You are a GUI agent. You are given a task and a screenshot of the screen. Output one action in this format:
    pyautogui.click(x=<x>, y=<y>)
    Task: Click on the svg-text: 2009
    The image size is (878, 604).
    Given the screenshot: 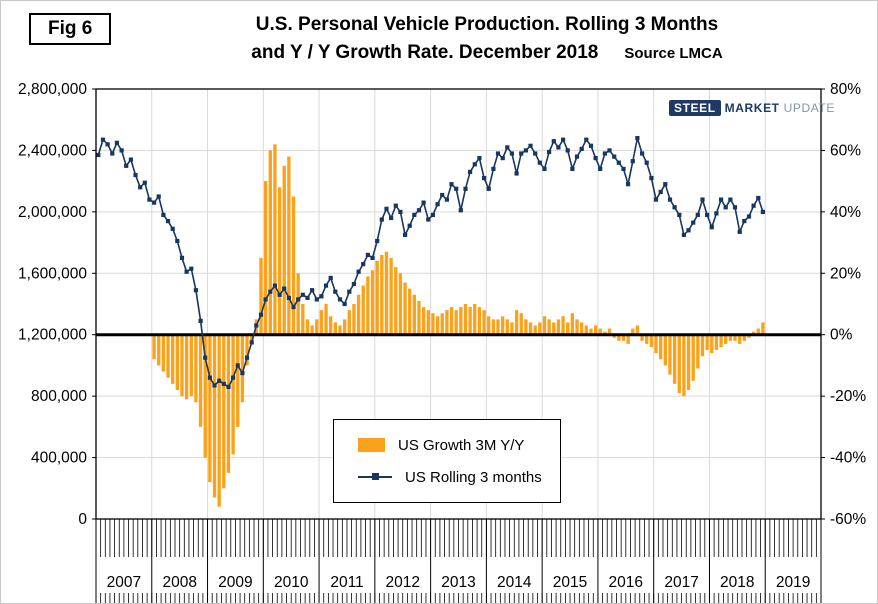 What is the action you would take?
    pyautogui.click(x=235, y=582)
    